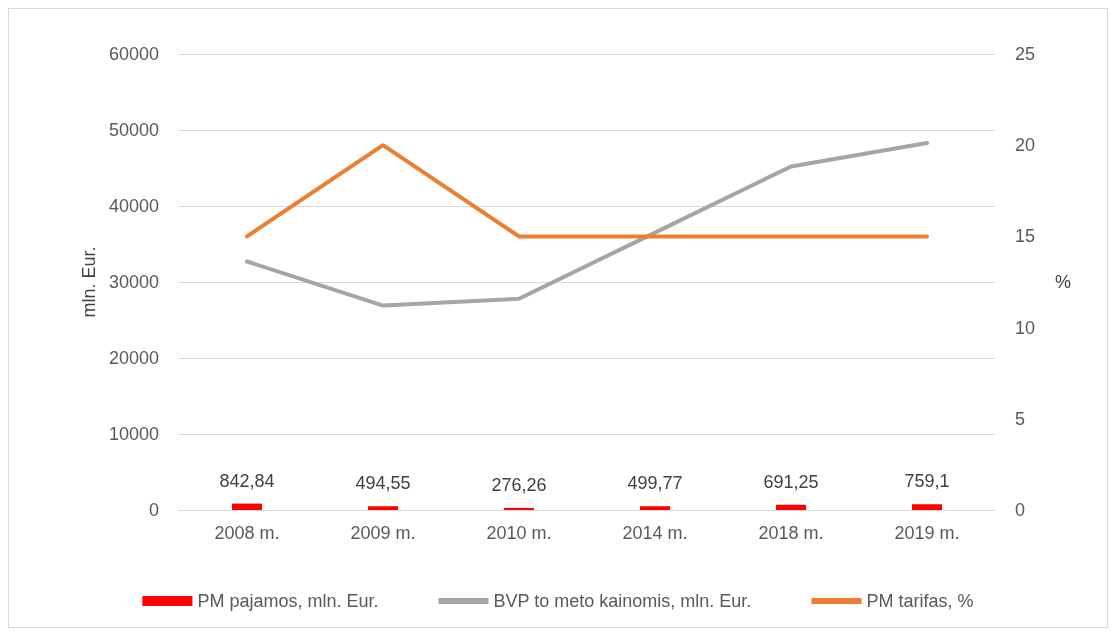 This screenshot has width=1117, height=637. Describe the element at coordinates (383, 483) in the screenshot. I see `data-label: 494,55` at that location.